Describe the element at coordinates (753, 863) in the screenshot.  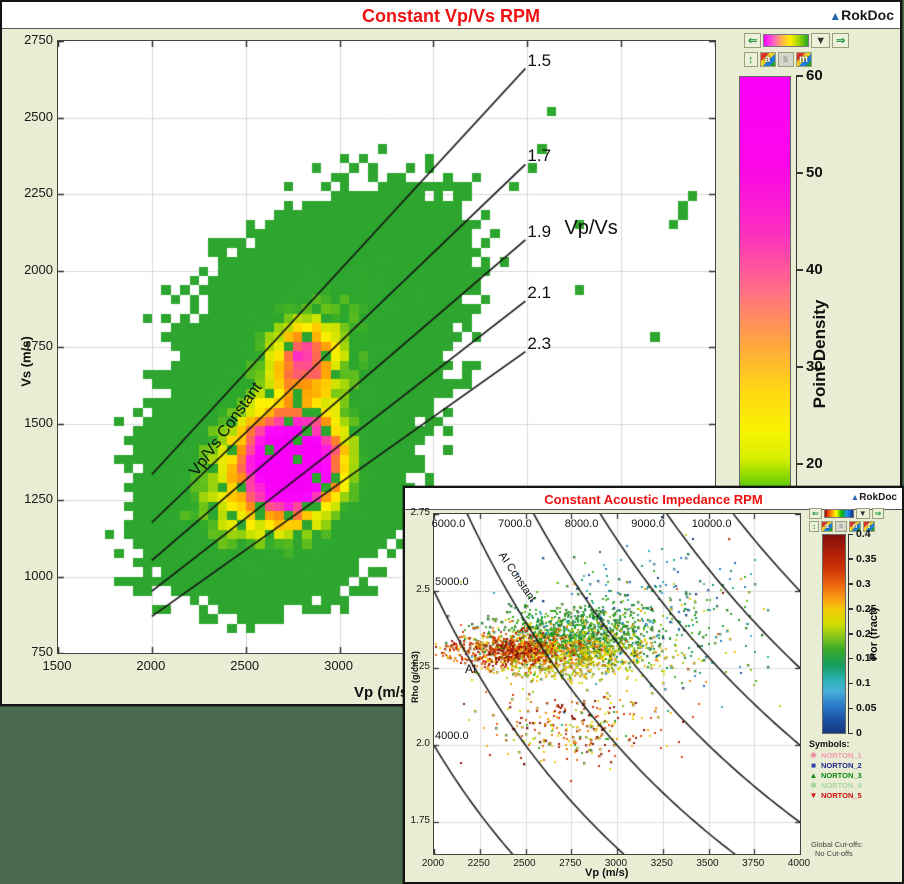
I see `x-tick-label: 3750` at that location.